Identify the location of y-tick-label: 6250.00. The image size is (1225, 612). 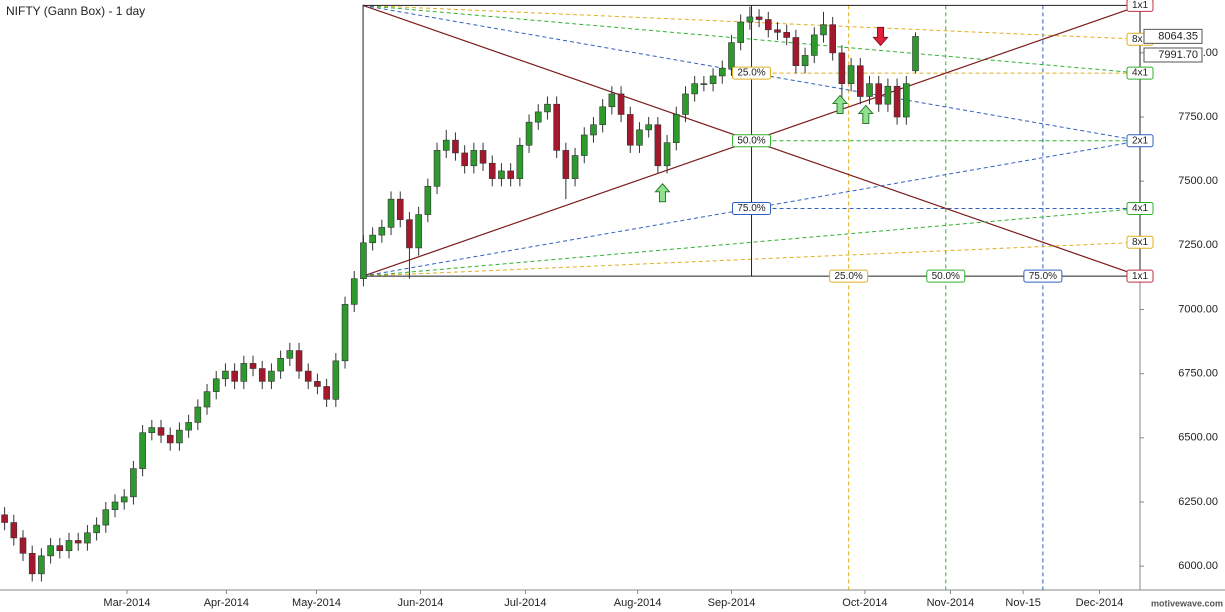
(1198, 502).